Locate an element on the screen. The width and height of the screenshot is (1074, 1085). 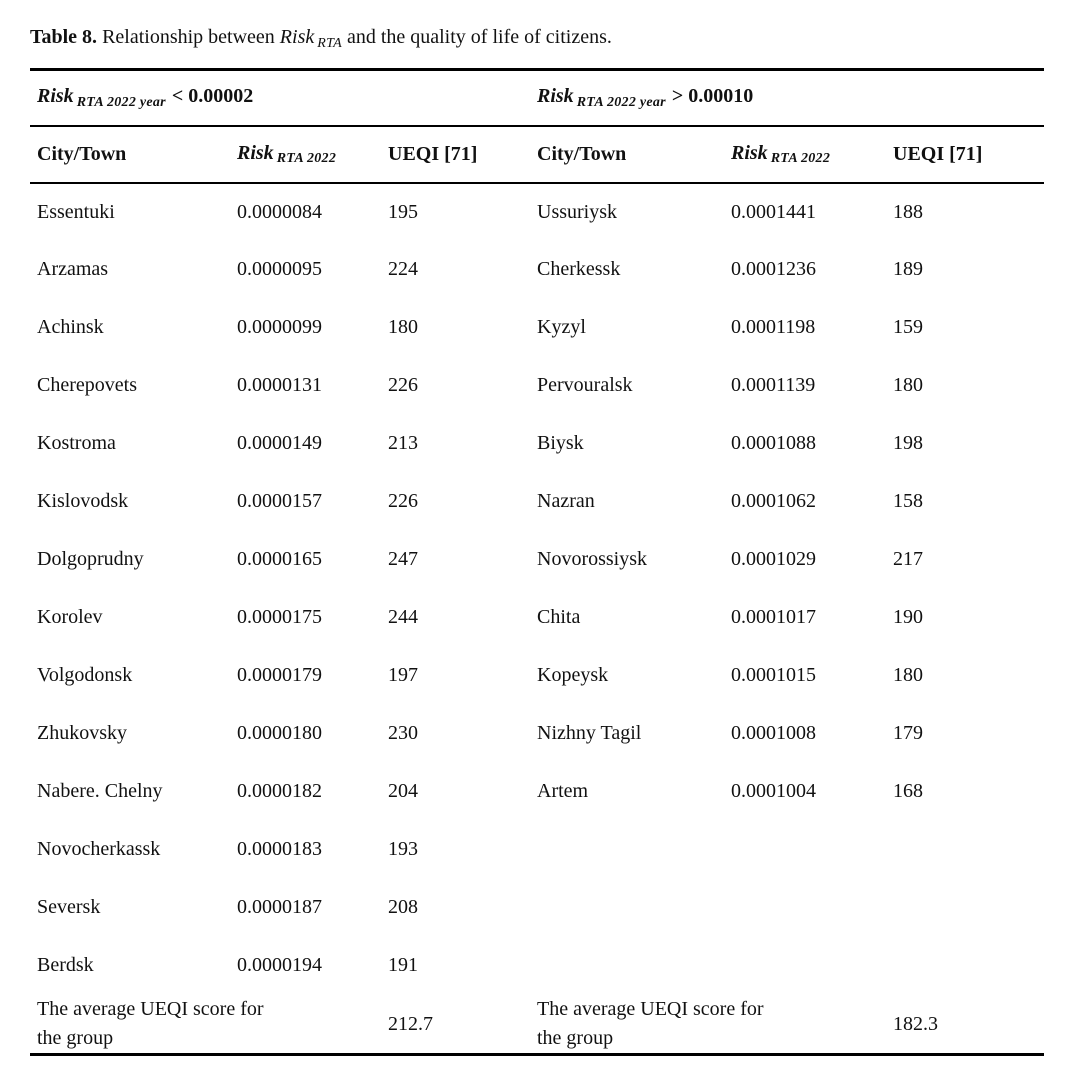
average-value-left: 212.7 is located at coordinates (455, 1025).